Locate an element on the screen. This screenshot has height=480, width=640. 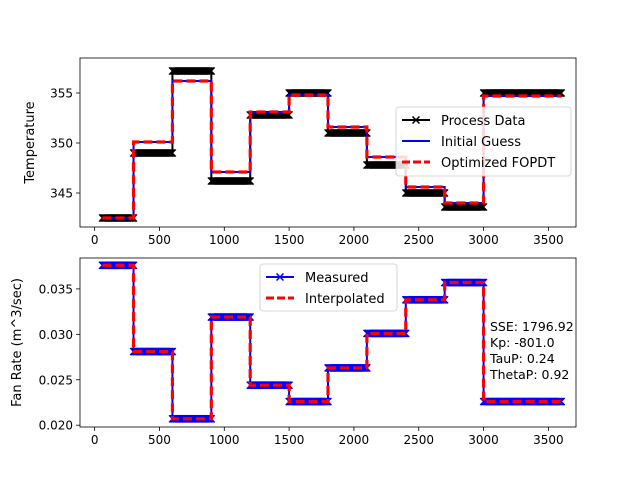
legend-label-measured: Measured is located at coordinates (337, 278).